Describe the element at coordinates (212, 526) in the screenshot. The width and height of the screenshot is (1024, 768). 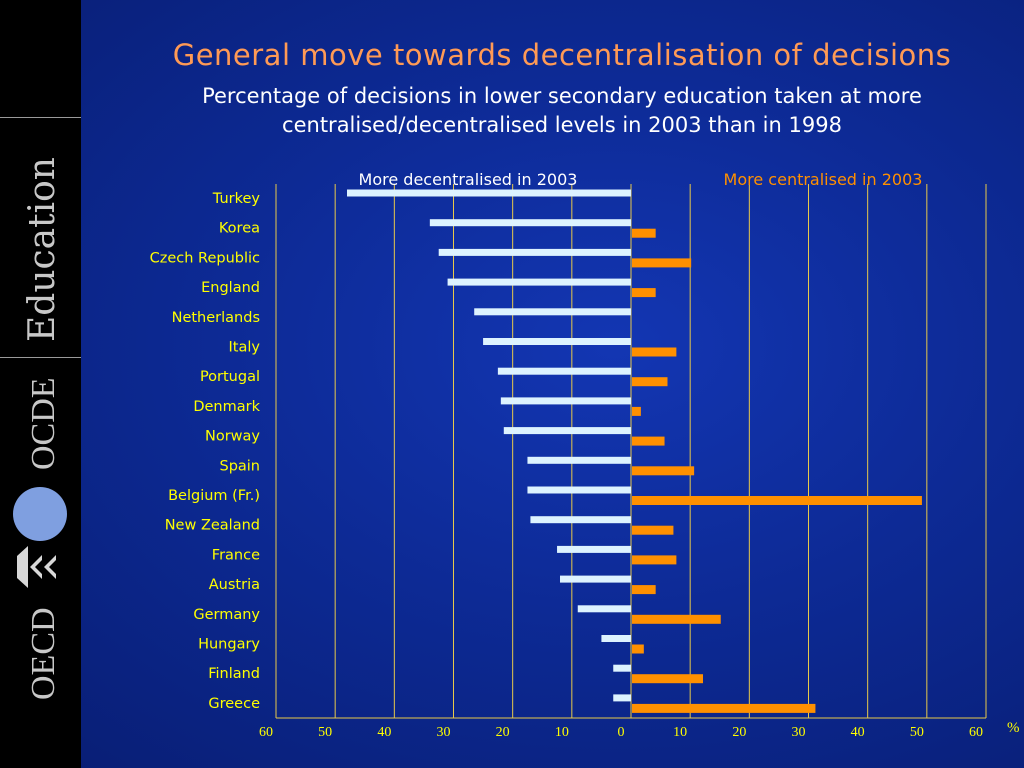
I see `country-label: New Zealand` at that location.